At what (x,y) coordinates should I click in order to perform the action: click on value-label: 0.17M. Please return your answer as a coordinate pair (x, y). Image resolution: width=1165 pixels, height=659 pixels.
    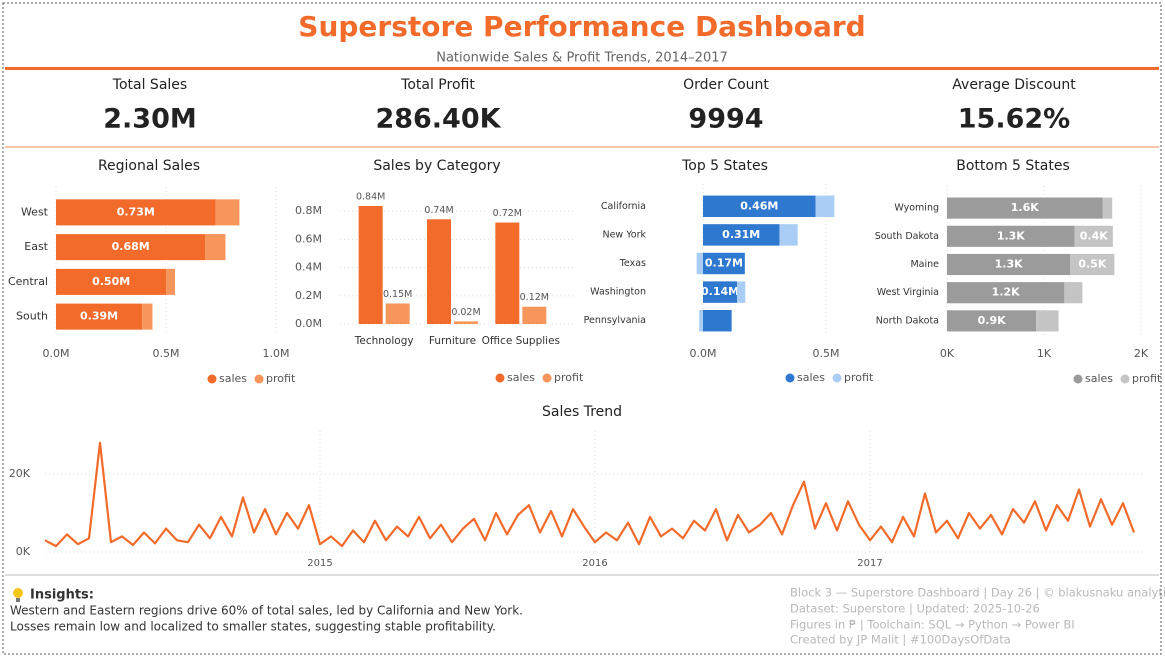
    Looking at the image, I should click on (724, 263).